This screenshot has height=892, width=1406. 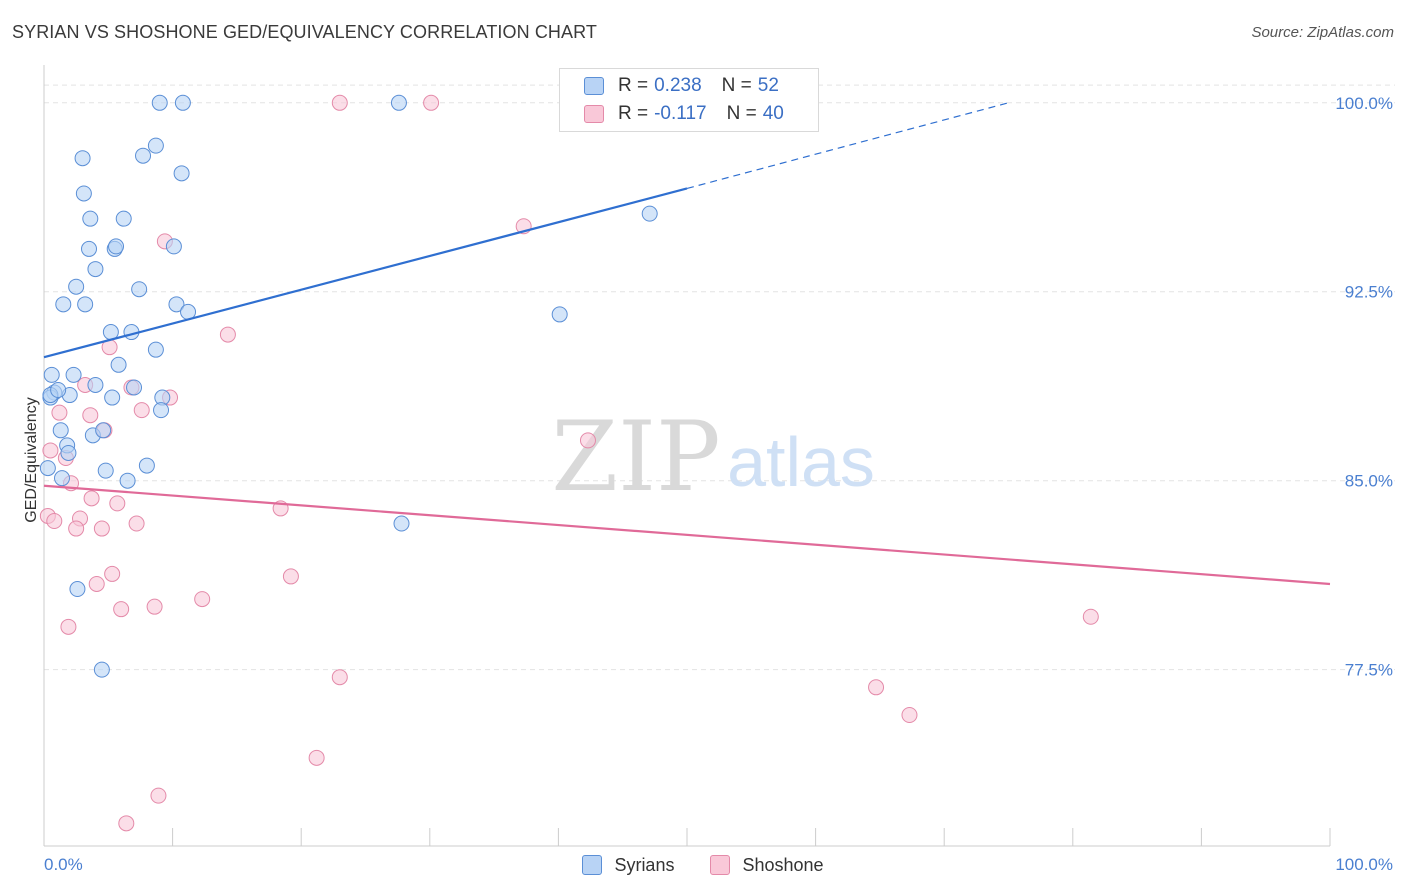 I want to click on legend-r-value: 0.238, so click(x=678, y=85).